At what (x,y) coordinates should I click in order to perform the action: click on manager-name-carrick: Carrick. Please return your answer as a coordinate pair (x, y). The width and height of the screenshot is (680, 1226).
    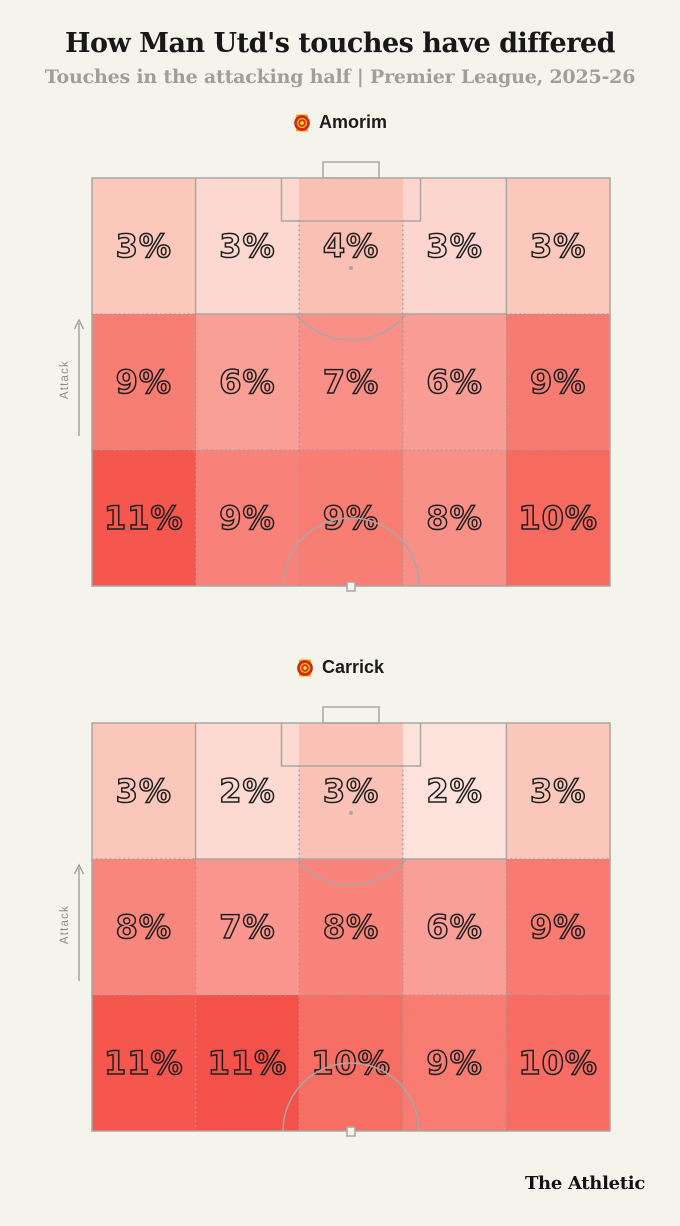
    Looking at the image, I should click on (353, 667).